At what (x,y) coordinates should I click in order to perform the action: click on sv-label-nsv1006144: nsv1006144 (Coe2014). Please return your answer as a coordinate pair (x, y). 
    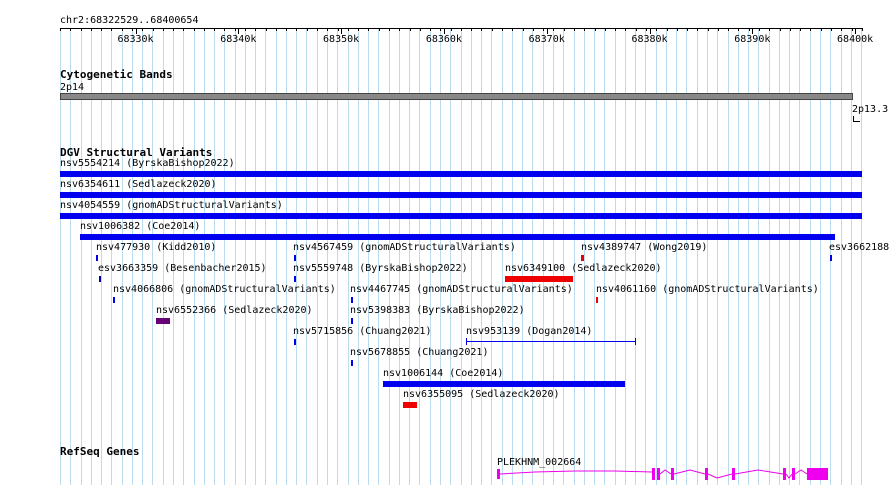
    Looking at the image, I should click on (443, 373).